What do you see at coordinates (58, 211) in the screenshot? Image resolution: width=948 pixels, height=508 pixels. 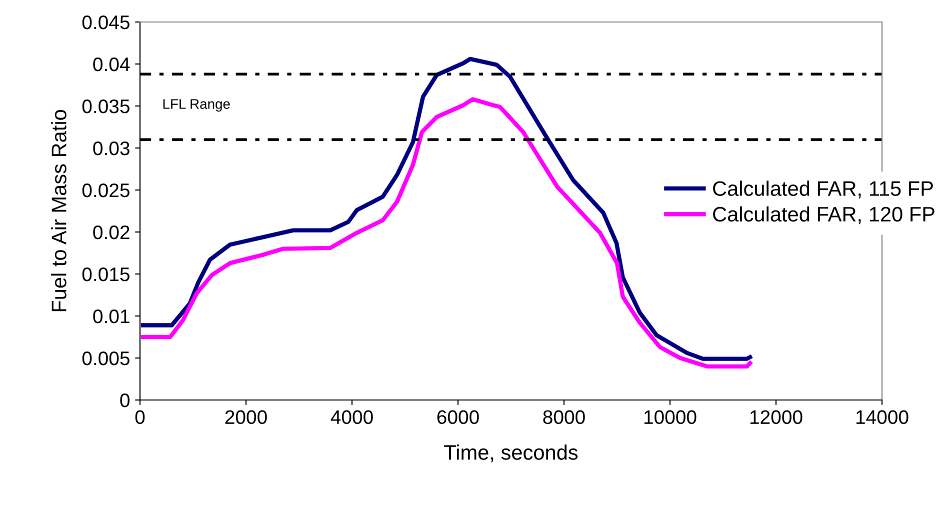 I see `y-axis-title: Fuel to Air Mass Ratio` at bounding box center [58, 211].